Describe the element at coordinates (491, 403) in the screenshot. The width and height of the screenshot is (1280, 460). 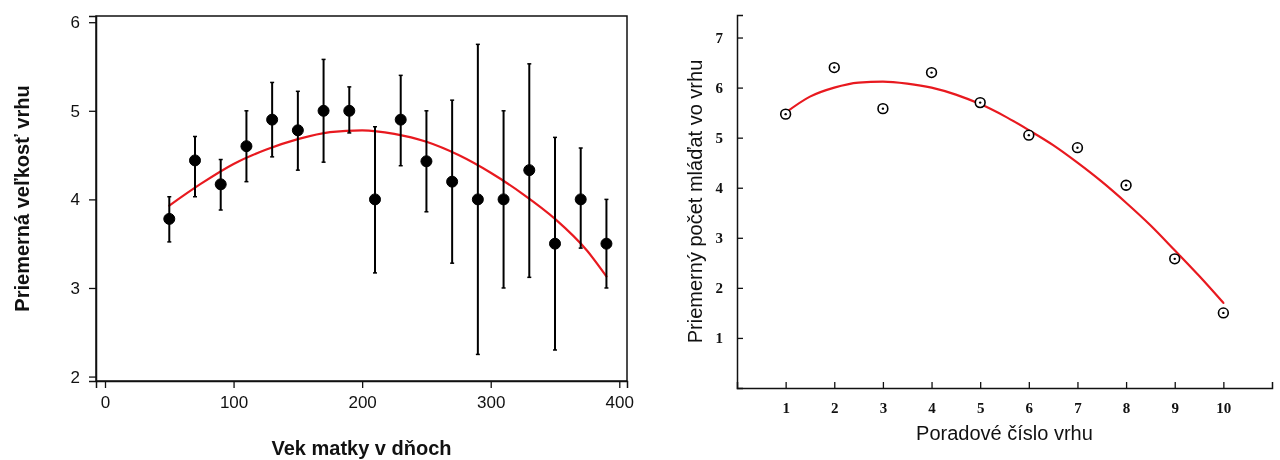
I see `x-tick-label: 300` at that location.